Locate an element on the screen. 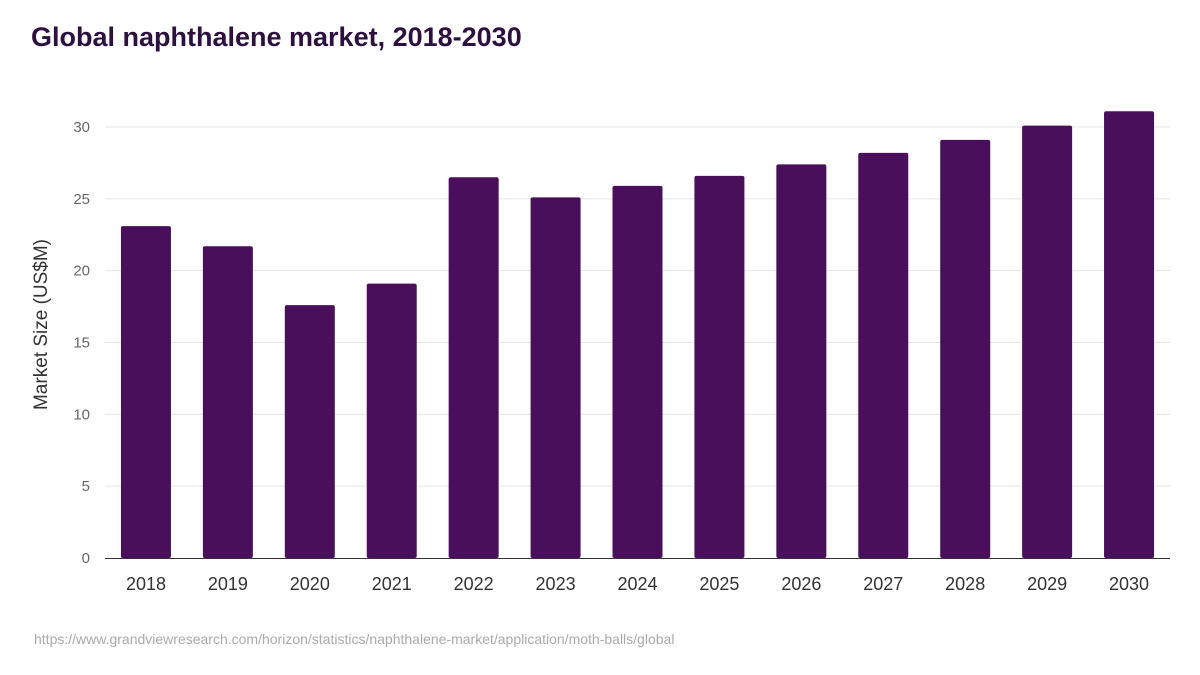  y-tick-label: 30 is located at coordinates (81, 127).